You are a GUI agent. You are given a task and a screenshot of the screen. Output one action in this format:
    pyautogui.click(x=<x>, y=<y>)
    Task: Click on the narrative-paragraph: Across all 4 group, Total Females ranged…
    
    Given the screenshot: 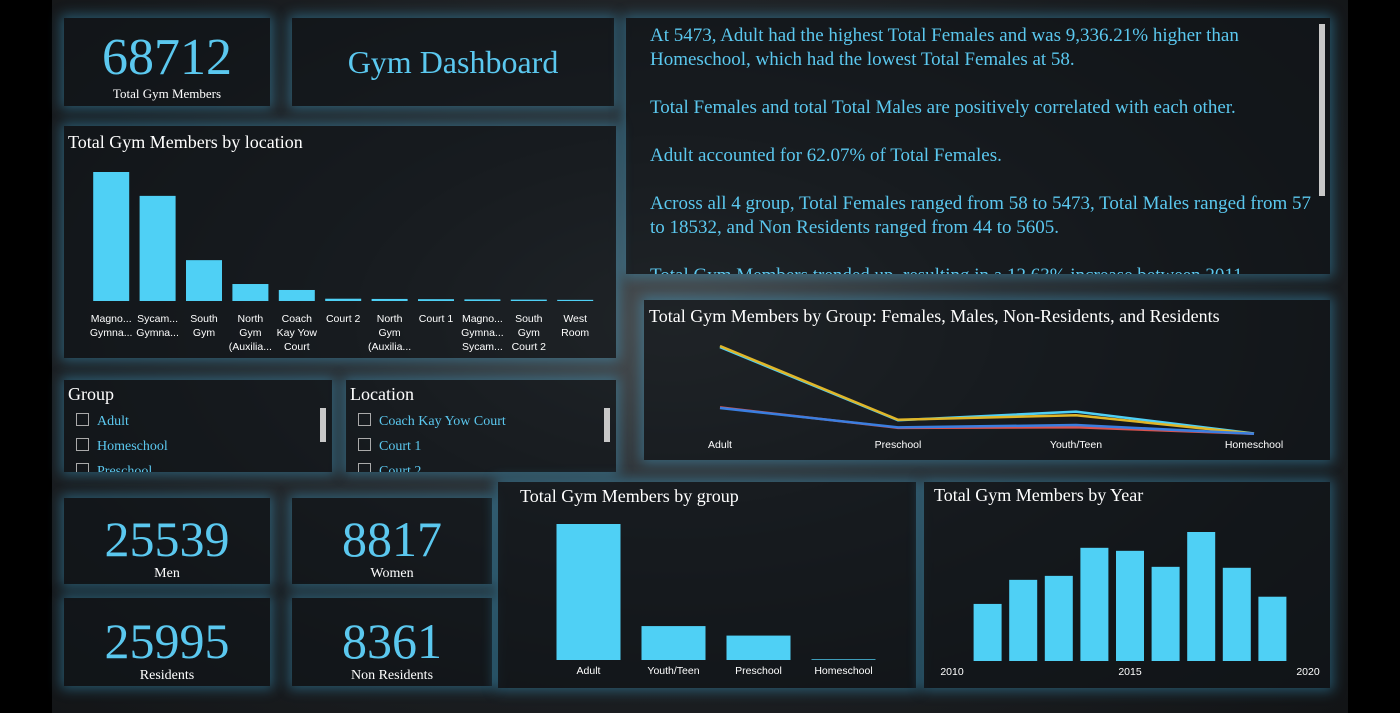 What is the action you would take?
    pyautogui.click(x=980, y=215)
    